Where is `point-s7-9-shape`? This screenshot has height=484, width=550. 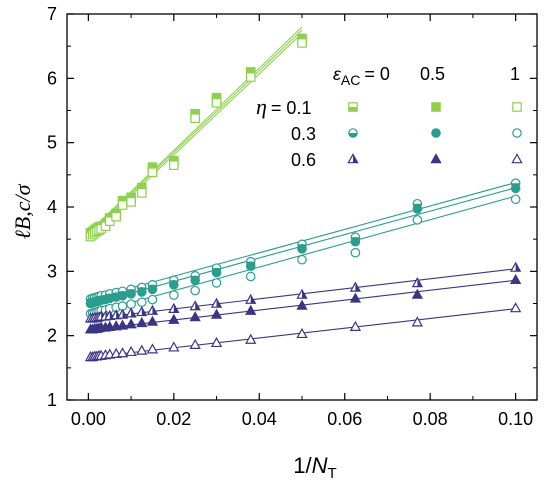
point-s7-9-shape is located at coordinates (122, 324).